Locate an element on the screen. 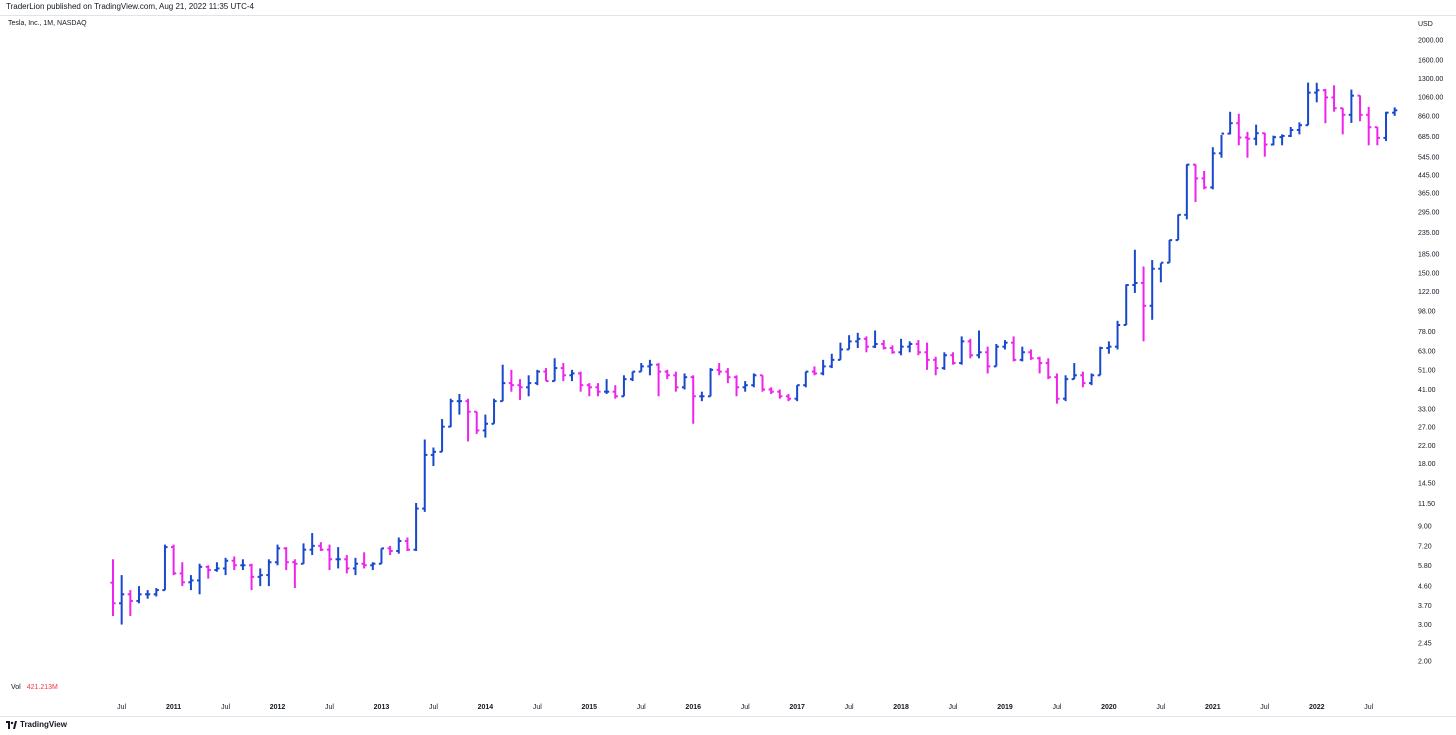  volume-label: Vol is located at coordinates (16, 687).